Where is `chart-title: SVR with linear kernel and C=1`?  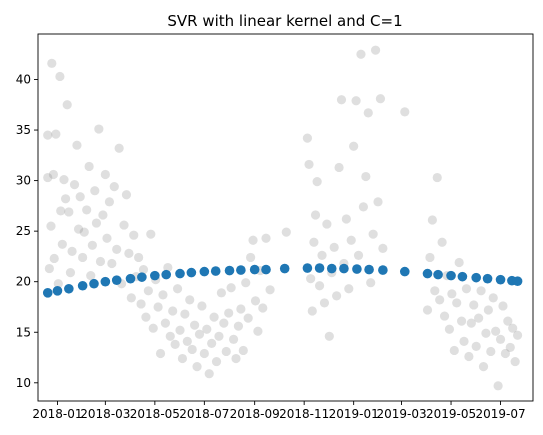 chart-title: SVR with linear kernel and C=1 is located at coordinates (284, 21).